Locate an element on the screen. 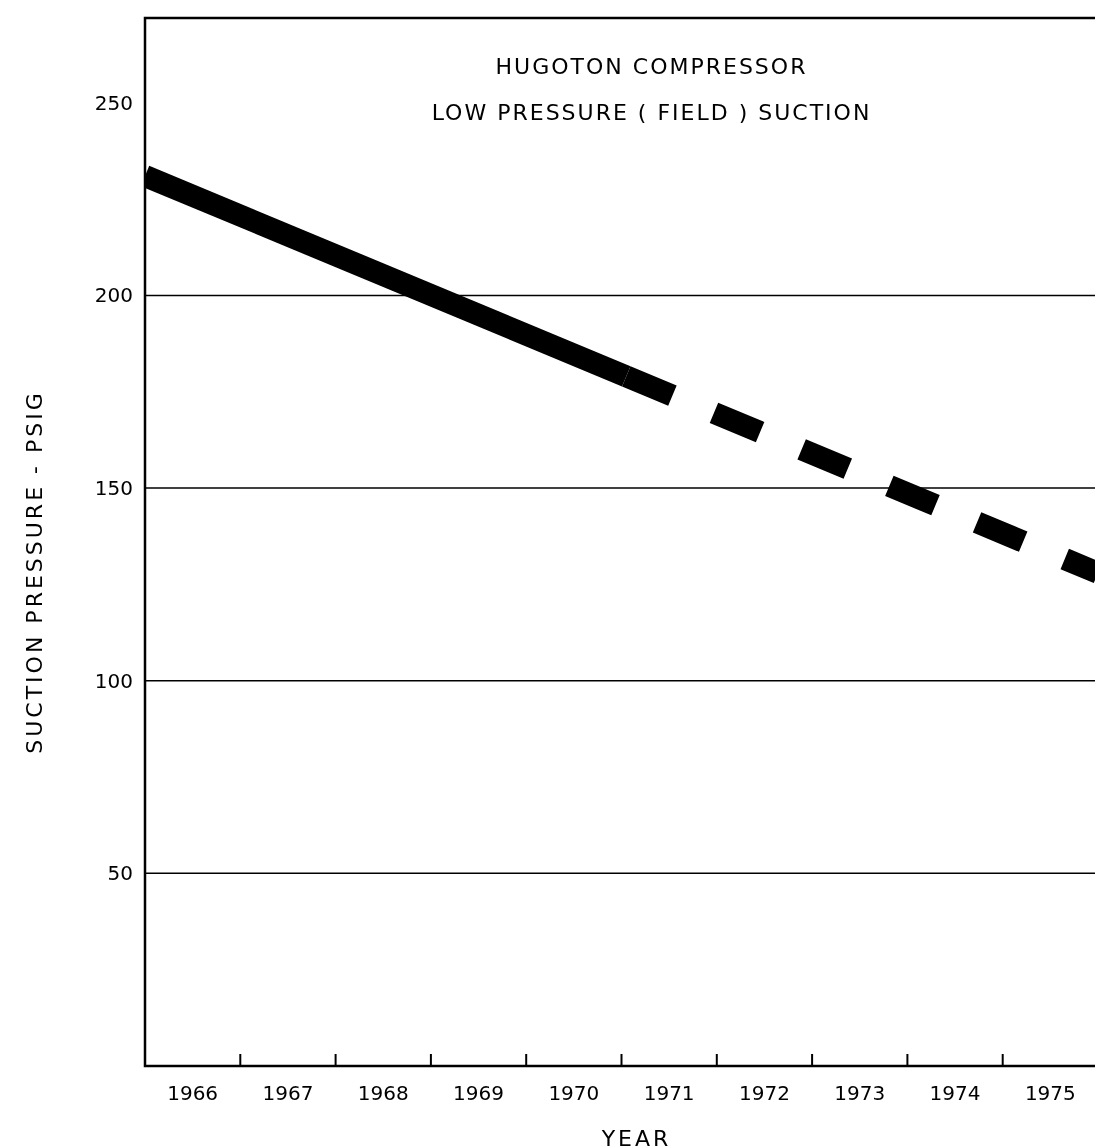 The height and width of the screenshot is (1147, 1095). x-axis-title: YEAR is located at coordinates (636, 1136).